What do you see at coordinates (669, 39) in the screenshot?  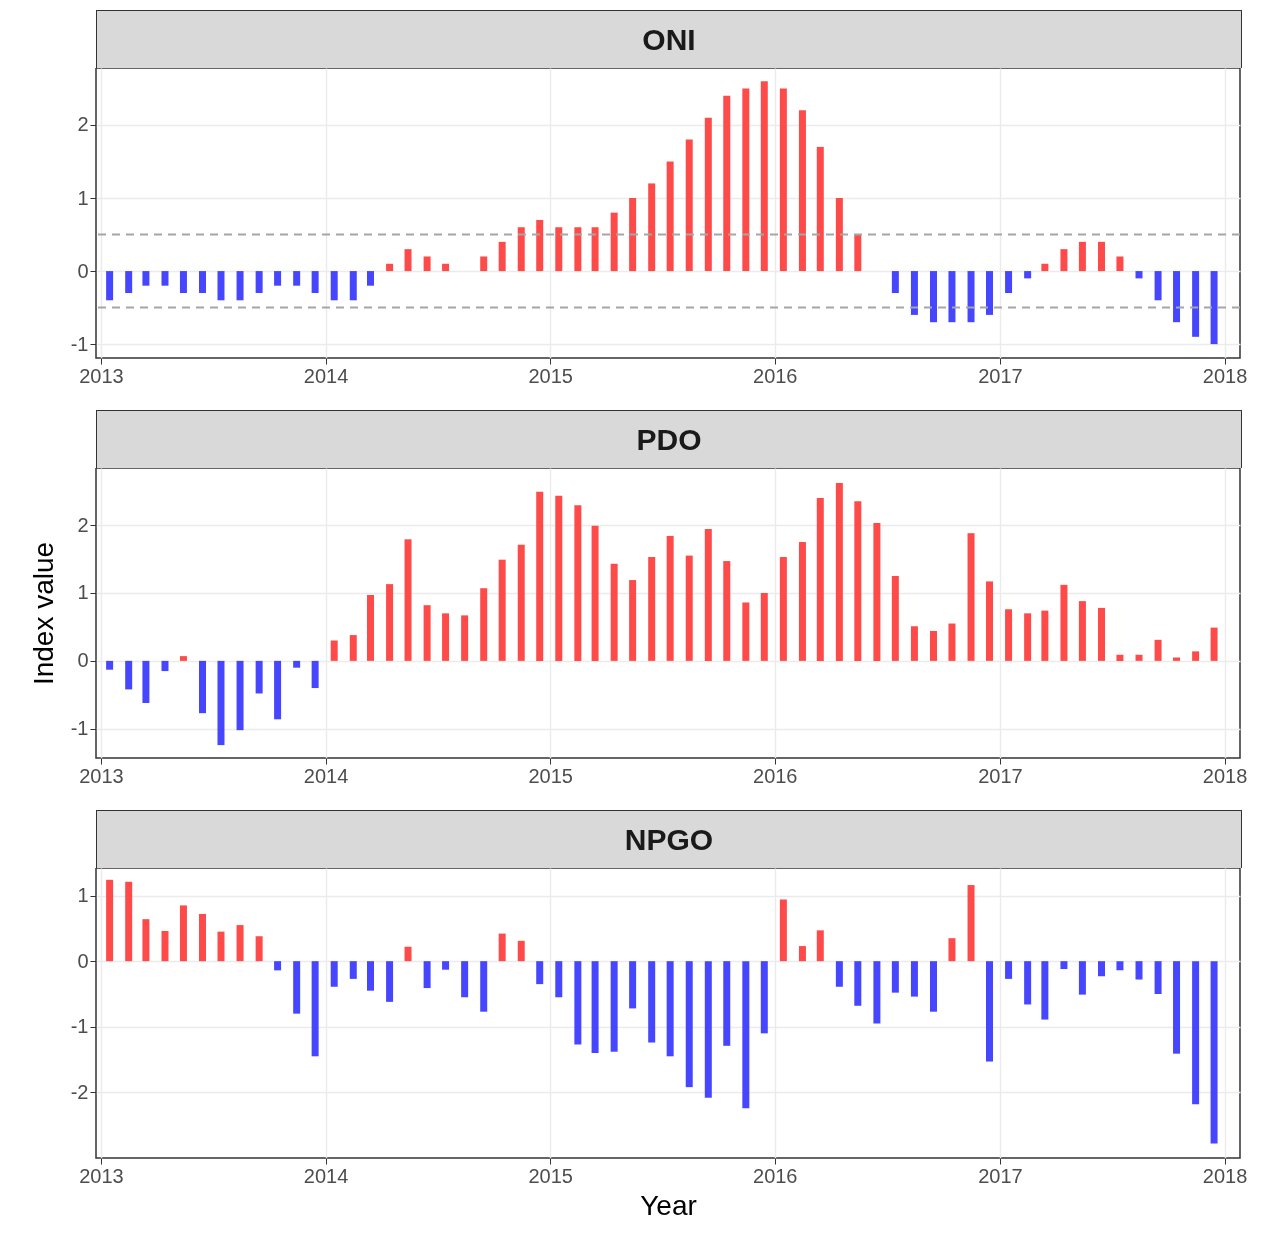 I see `chart-title: ONI` at bounding box center [669, 39].